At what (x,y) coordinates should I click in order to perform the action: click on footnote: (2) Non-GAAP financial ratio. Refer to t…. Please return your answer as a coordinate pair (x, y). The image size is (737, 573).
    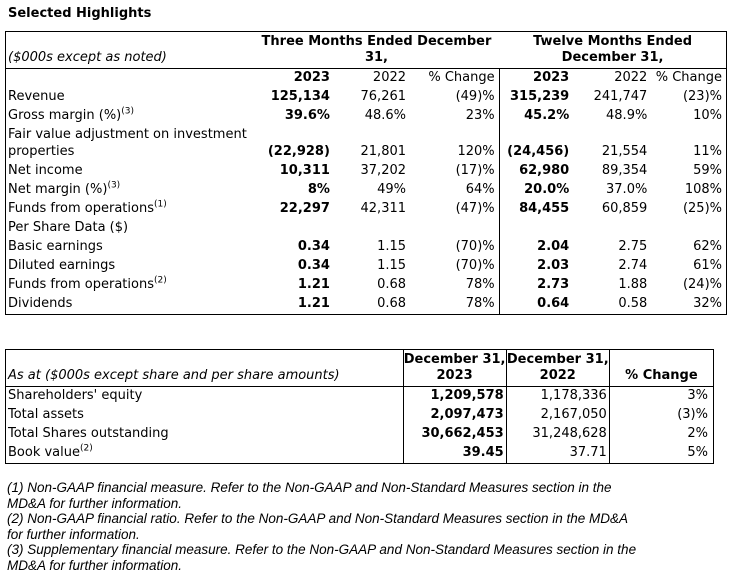
    Looking at the image, I should click on (317, 526).